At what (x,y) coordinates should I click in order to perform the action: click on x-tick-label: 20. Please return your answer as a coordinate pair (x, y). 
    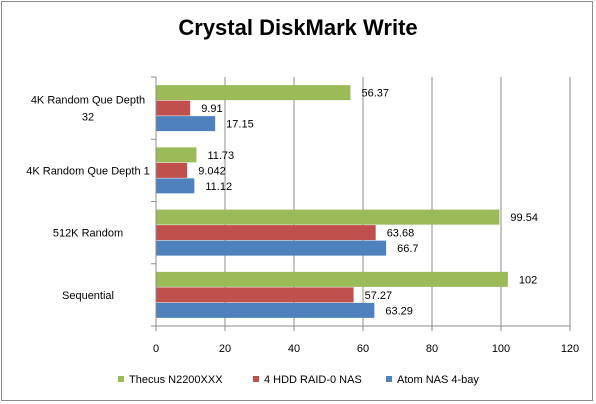
    Looking at the image, I should click on (225, 349).